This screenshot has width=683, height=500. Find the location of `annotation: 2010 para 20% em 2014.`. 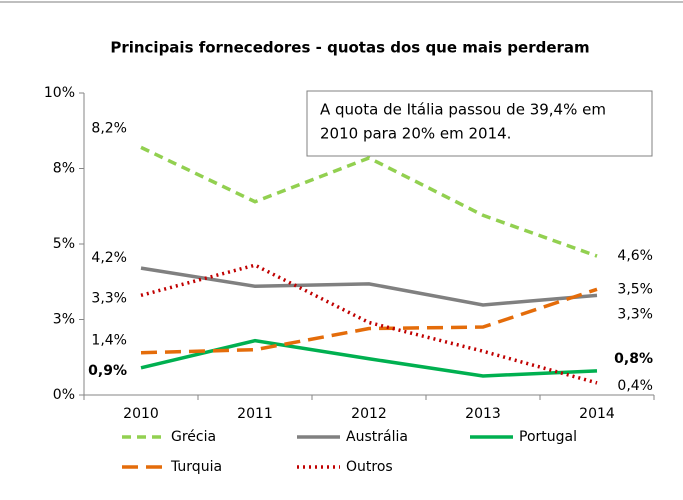

annotation: 2010 para 20% em 2014. is located at coordinates (415, 134).